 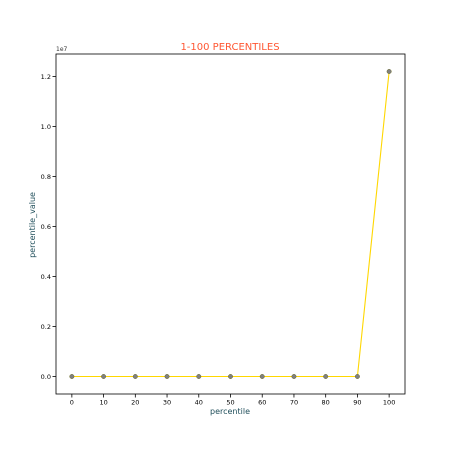 What do you see at coordinates (389, 403) in the screenshot?
I see `x-tick-label: 100` at bounding box center [389, 403].